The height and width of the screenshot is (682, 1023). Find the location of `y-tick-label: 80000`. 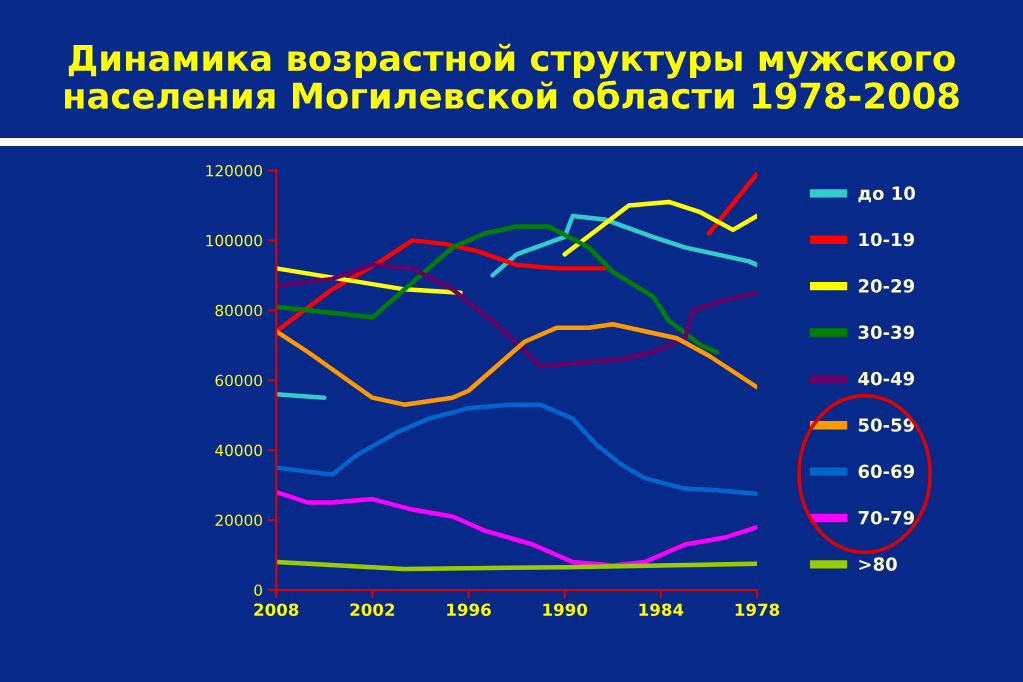

y-tick-label: 80000 is located at coordinates (238, 310).